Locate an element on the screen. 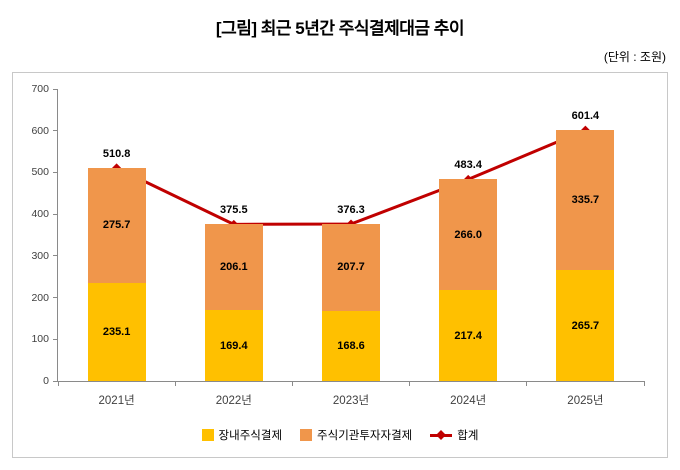 The image size is (680, 470). bar-segment-label: 217.4 is located at coordinates (468, 335).